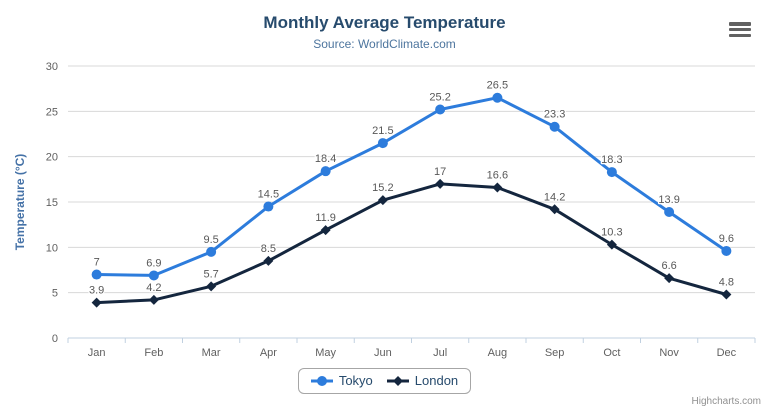  Describe the element at coordinates (436, 380) in the screenshot. I see `legend-label-london: London` at that location.